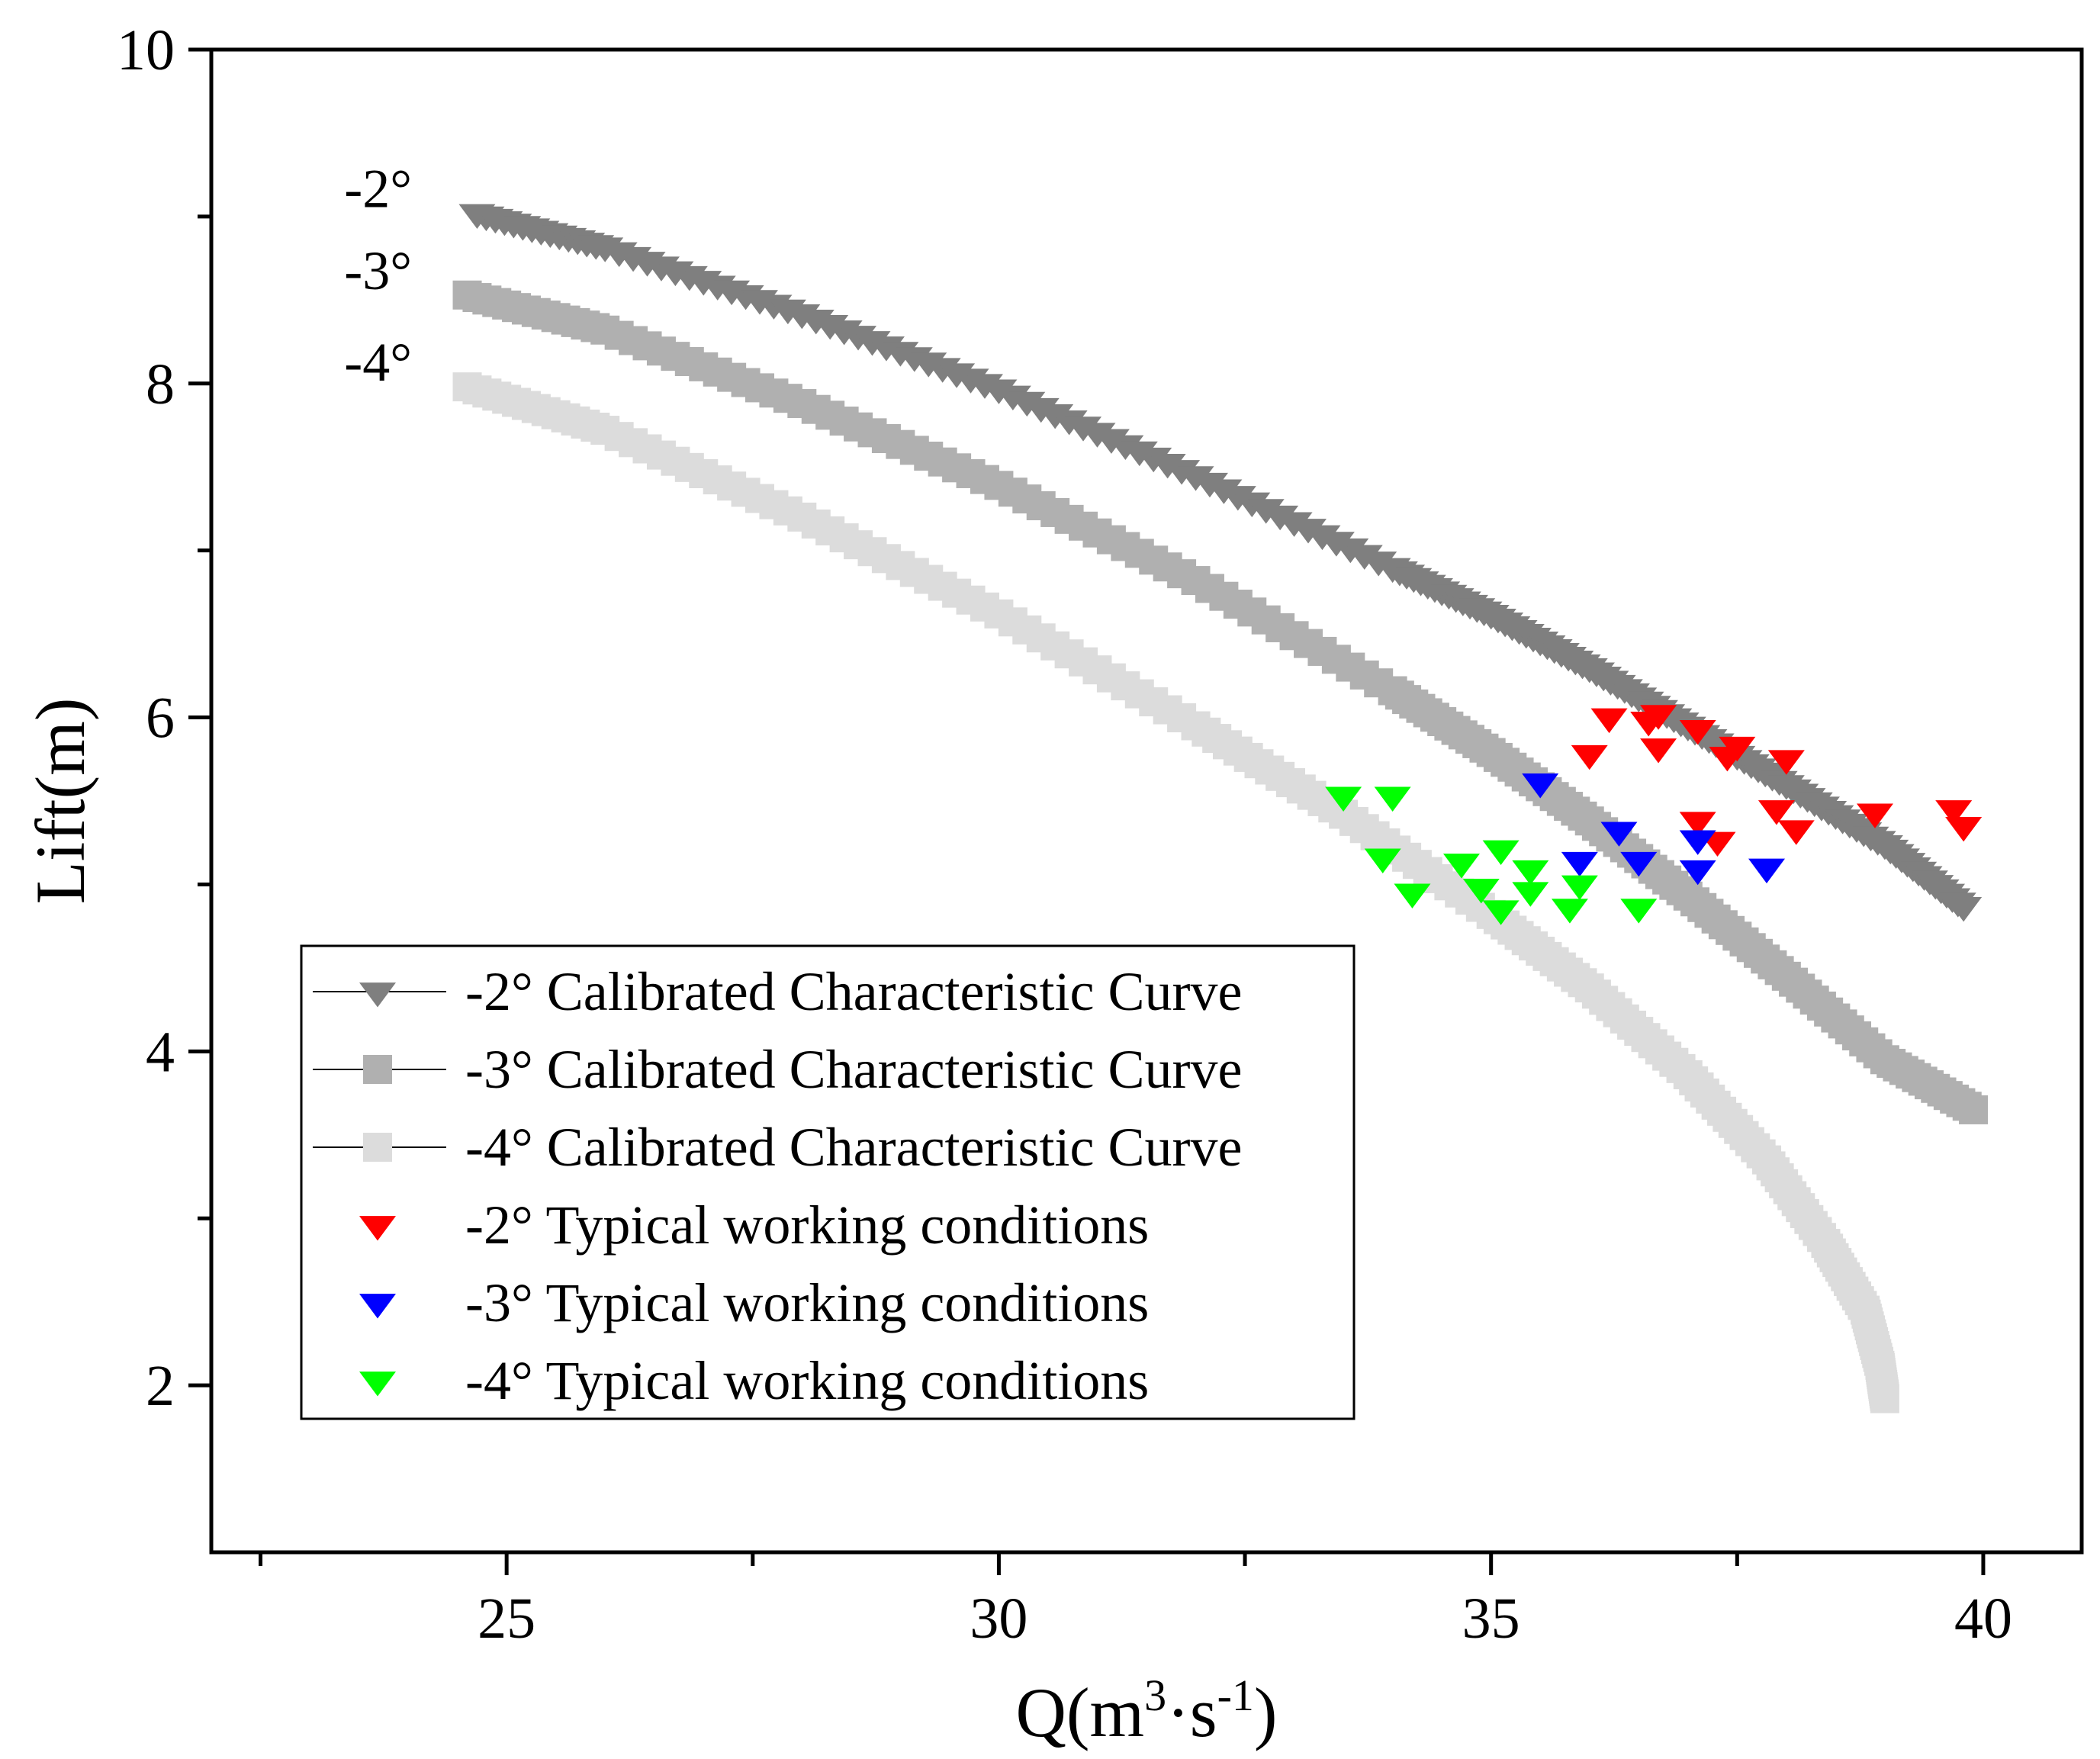 This screenshot has height=1759, width=2100. Describe the element at coordinates (807, 1380) in the screenshot. I see `legend-label: -4° Typical working conditions` at that location.